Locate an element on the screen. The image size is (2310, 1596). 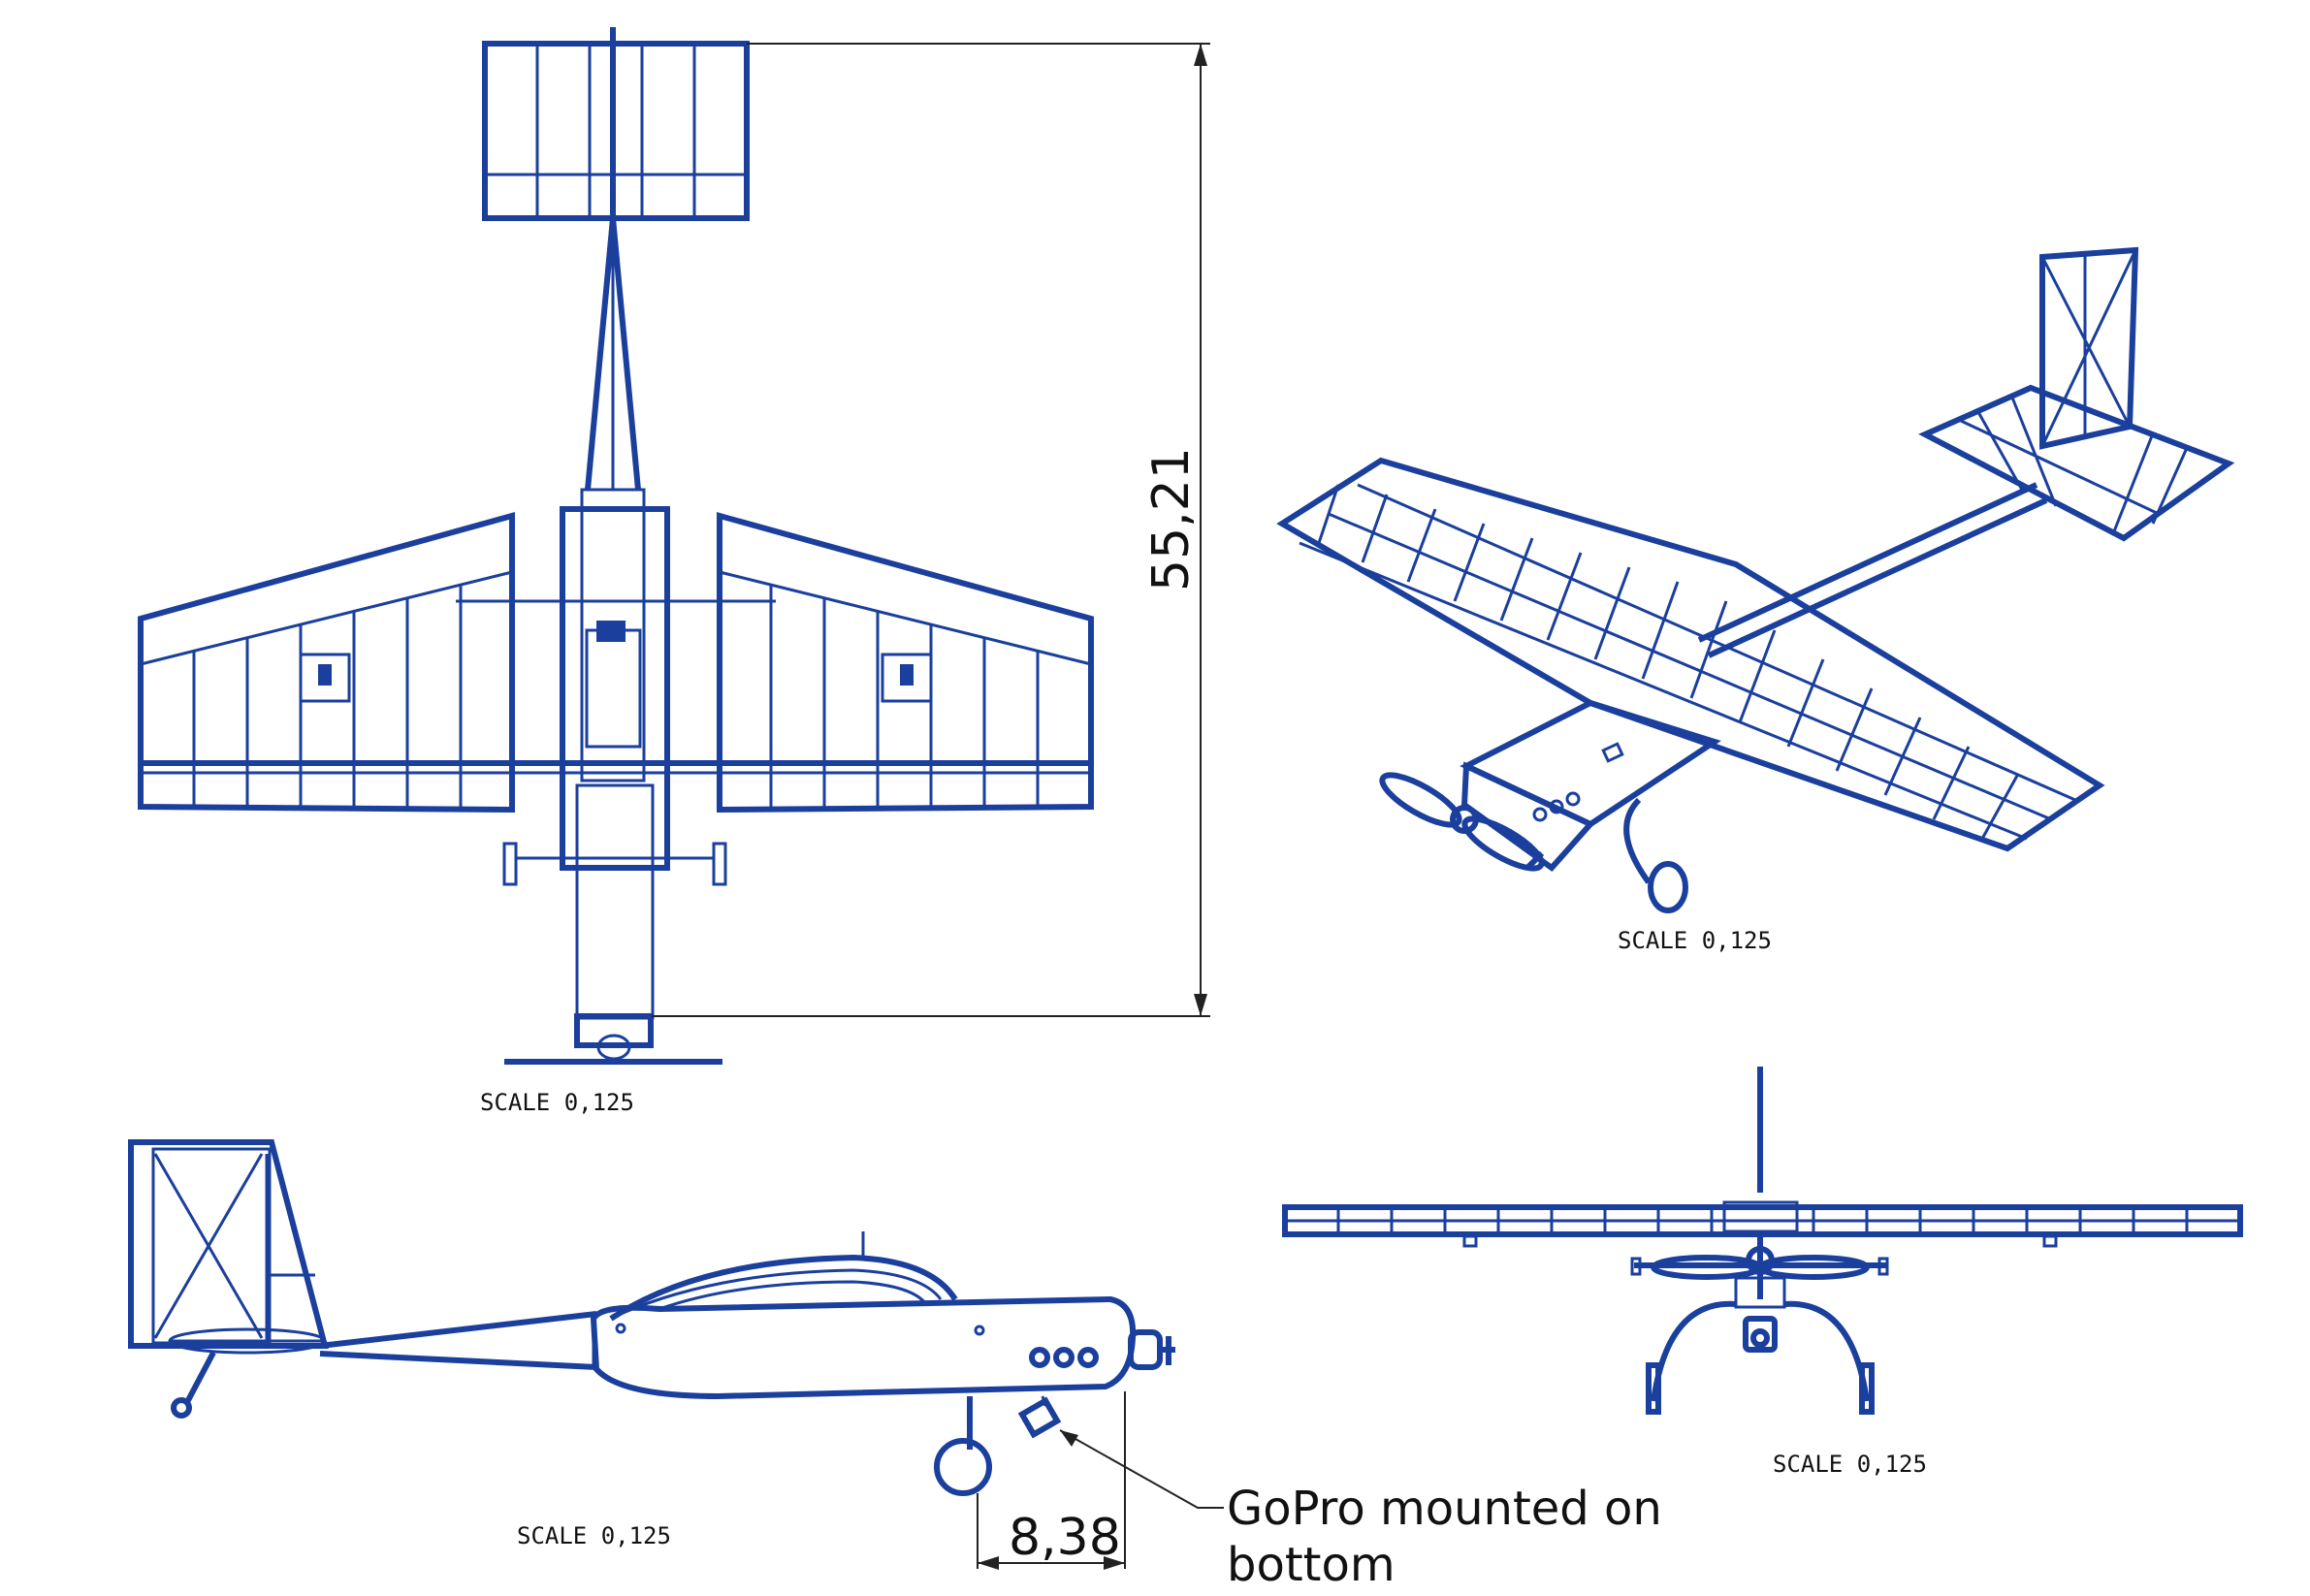
top-view-fuselage is located at coordinates (613, 776).